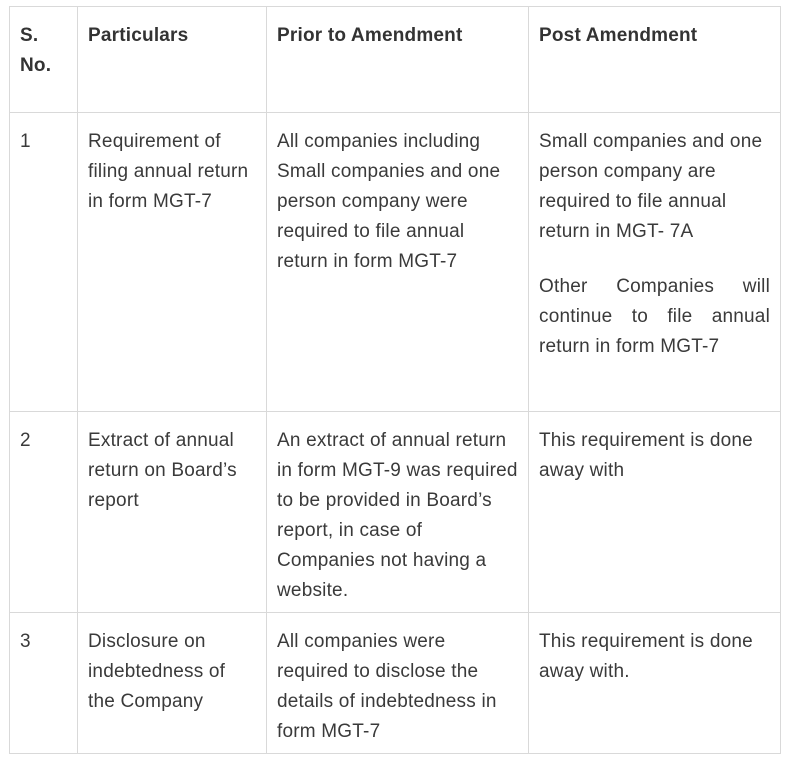 The image size is (790, 761). Describe the element at coordinates (646, 656) in the screenshot. I see `post-paragraph: This requirement is done away with.` at that location.